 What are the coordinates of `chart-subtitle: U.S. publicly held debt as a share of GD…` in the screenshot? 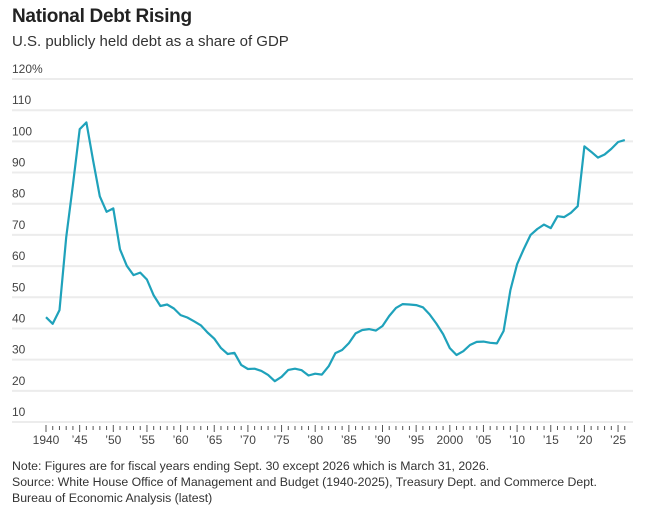 It's located at (150, 41).